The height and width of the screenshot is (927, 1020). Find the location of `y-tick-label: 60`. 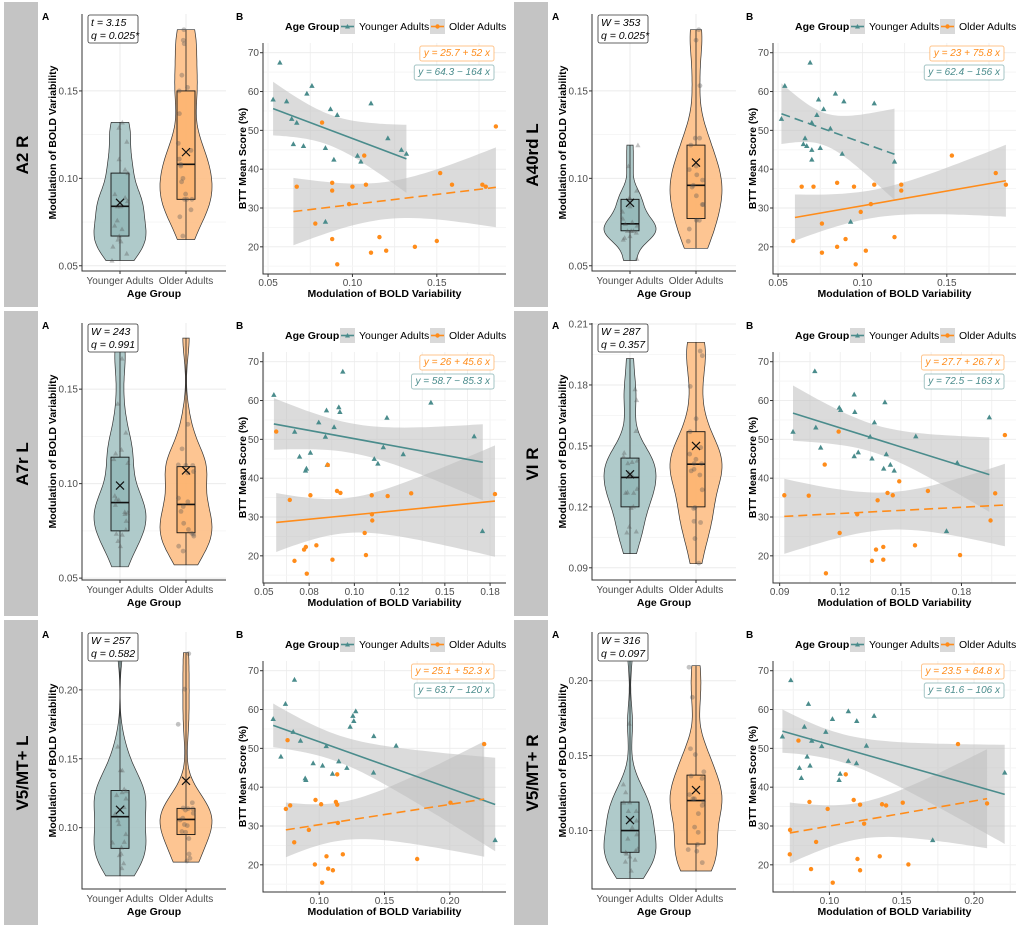

y-tick-label: 60 is located at coordinates (764, 401).